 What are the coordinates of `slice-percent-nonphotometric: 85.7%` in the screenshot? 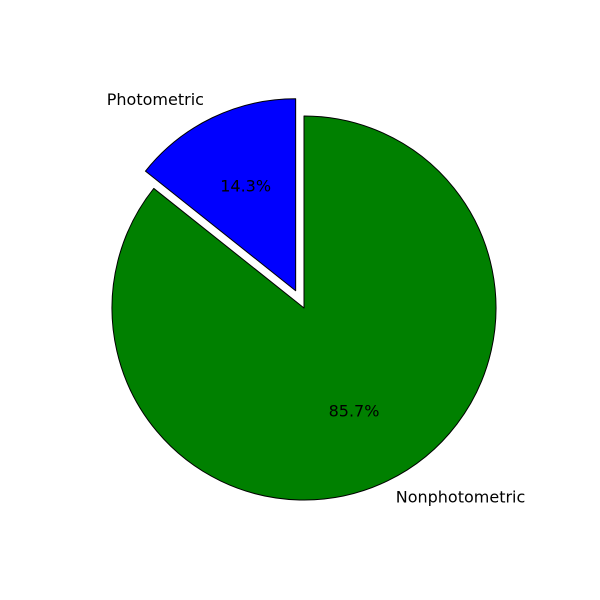 It's located at (354, 410).